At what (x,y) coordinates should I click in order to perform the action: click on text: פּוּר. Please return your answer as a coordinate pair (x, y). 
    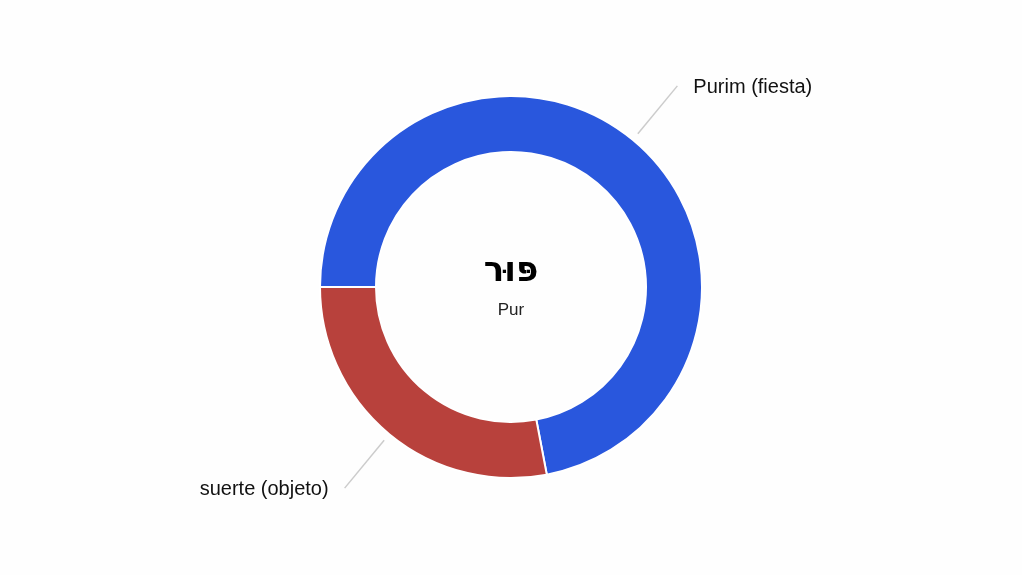
    Looking at the image, I should click on (511, 269).